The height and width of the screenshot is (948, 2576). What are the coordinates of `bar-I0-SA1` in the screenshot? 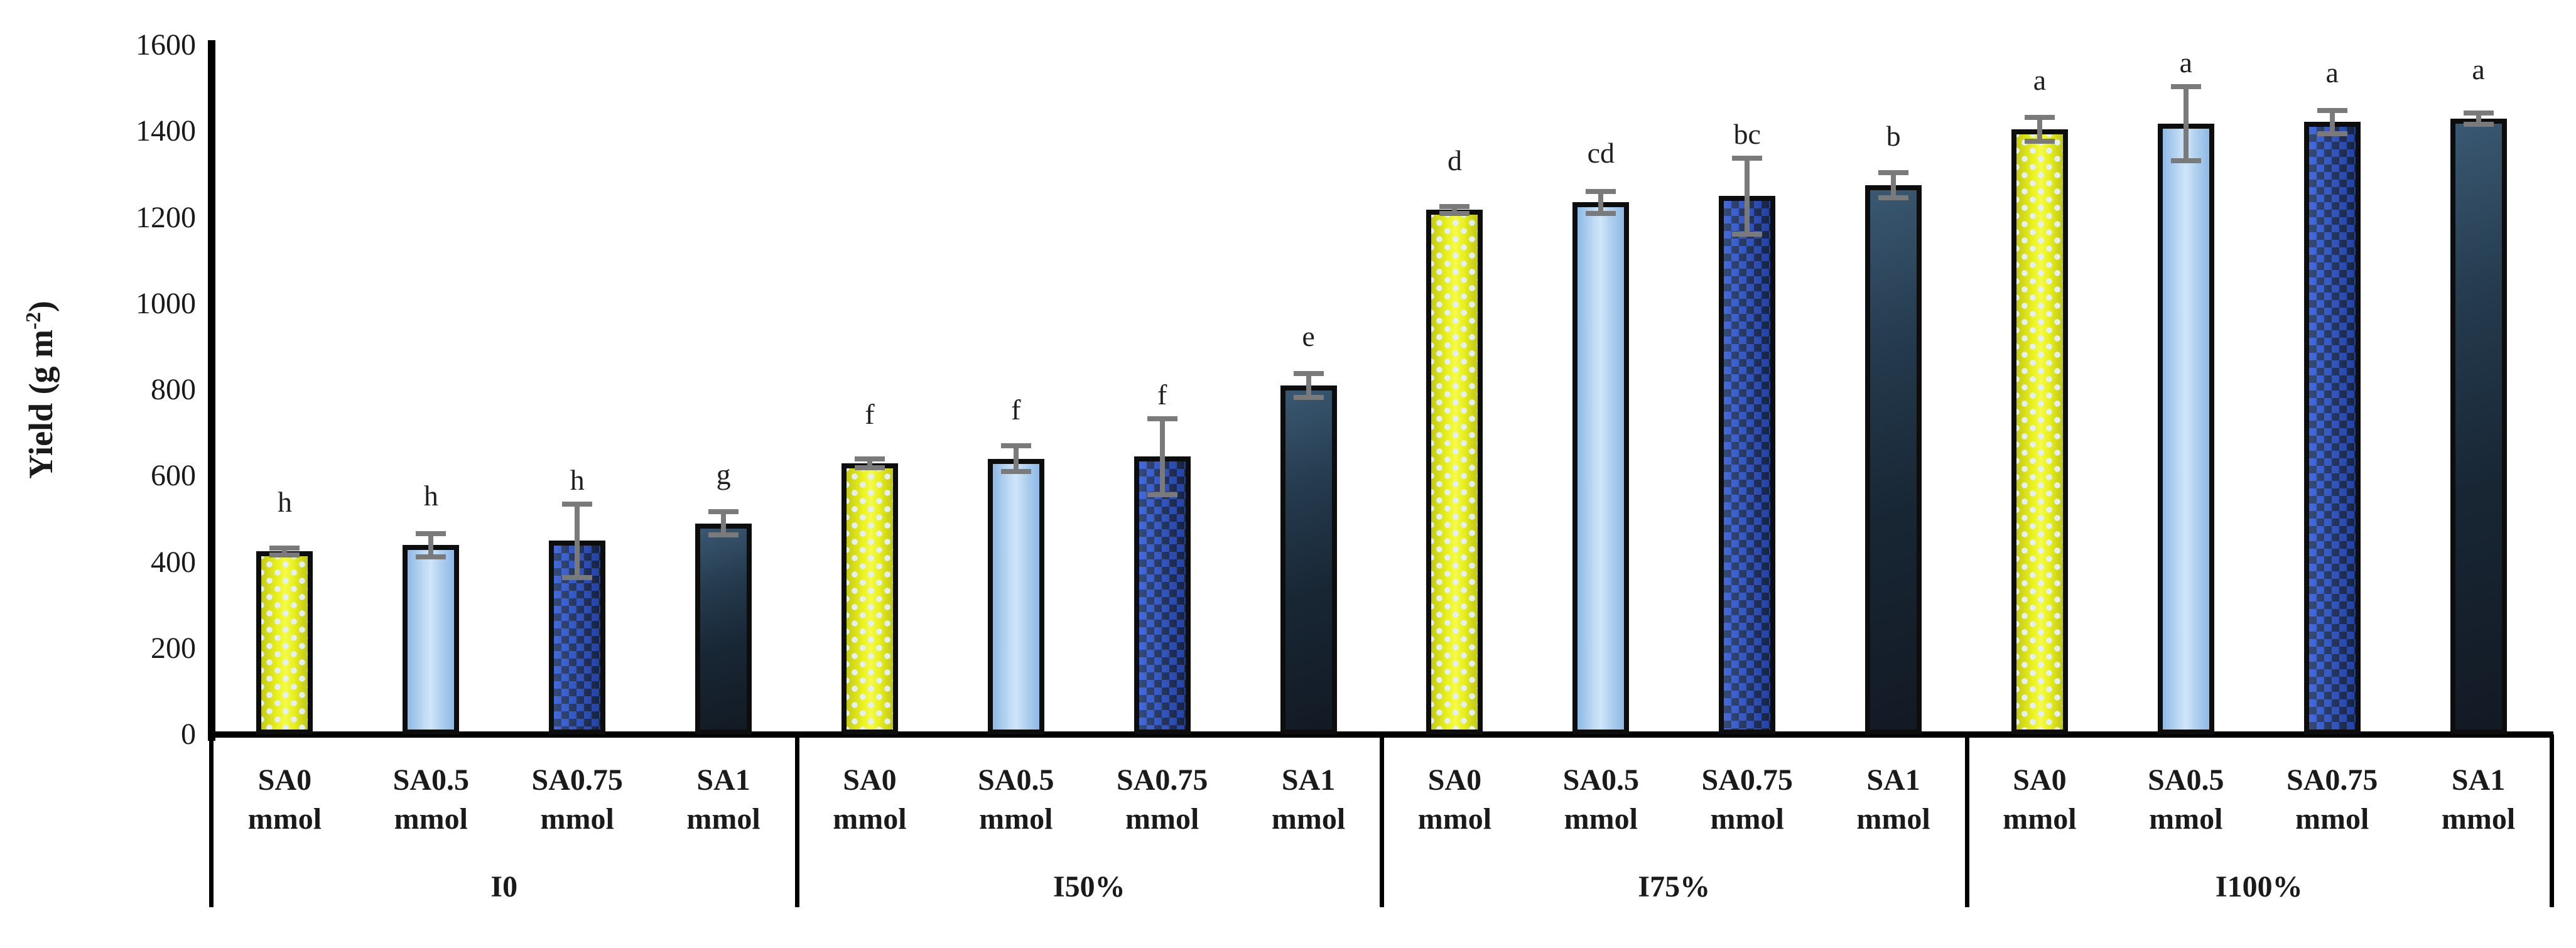 It's located at (724, 629).